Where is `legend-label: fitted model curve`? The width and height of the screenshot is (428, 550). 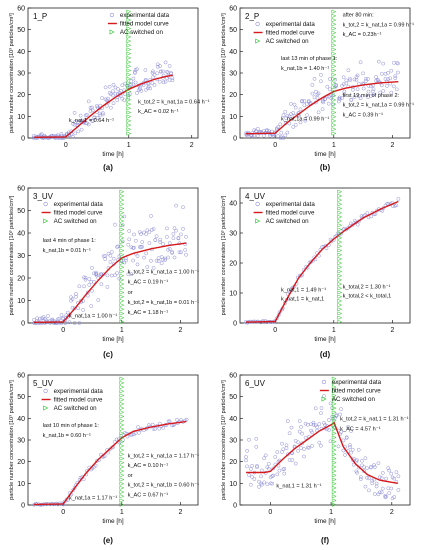
legend-label: fitted model curve is located at coordinates (78, 400).